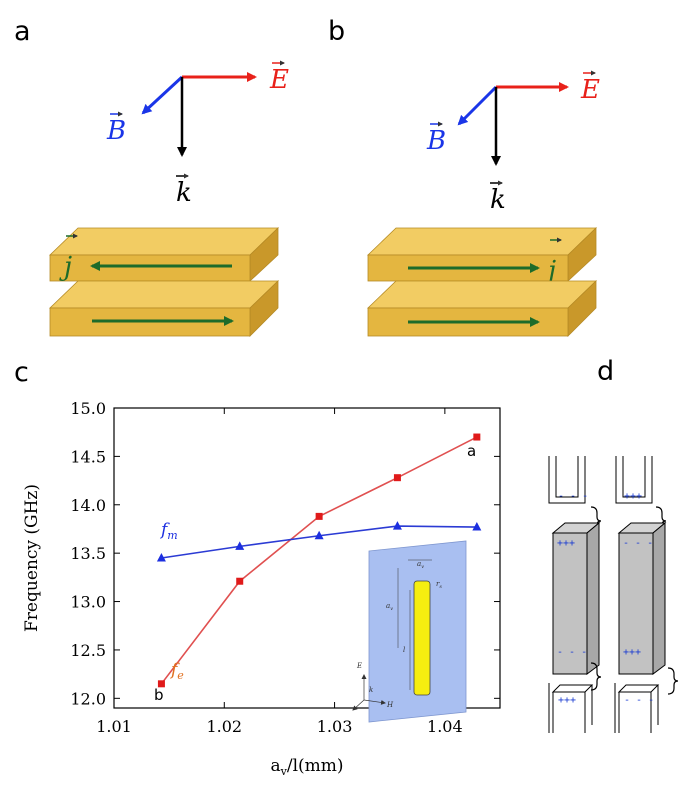  Describe the element at coordinates (88, 505) in the screenshot. I see `y-tick-label: 14.0` at that location.